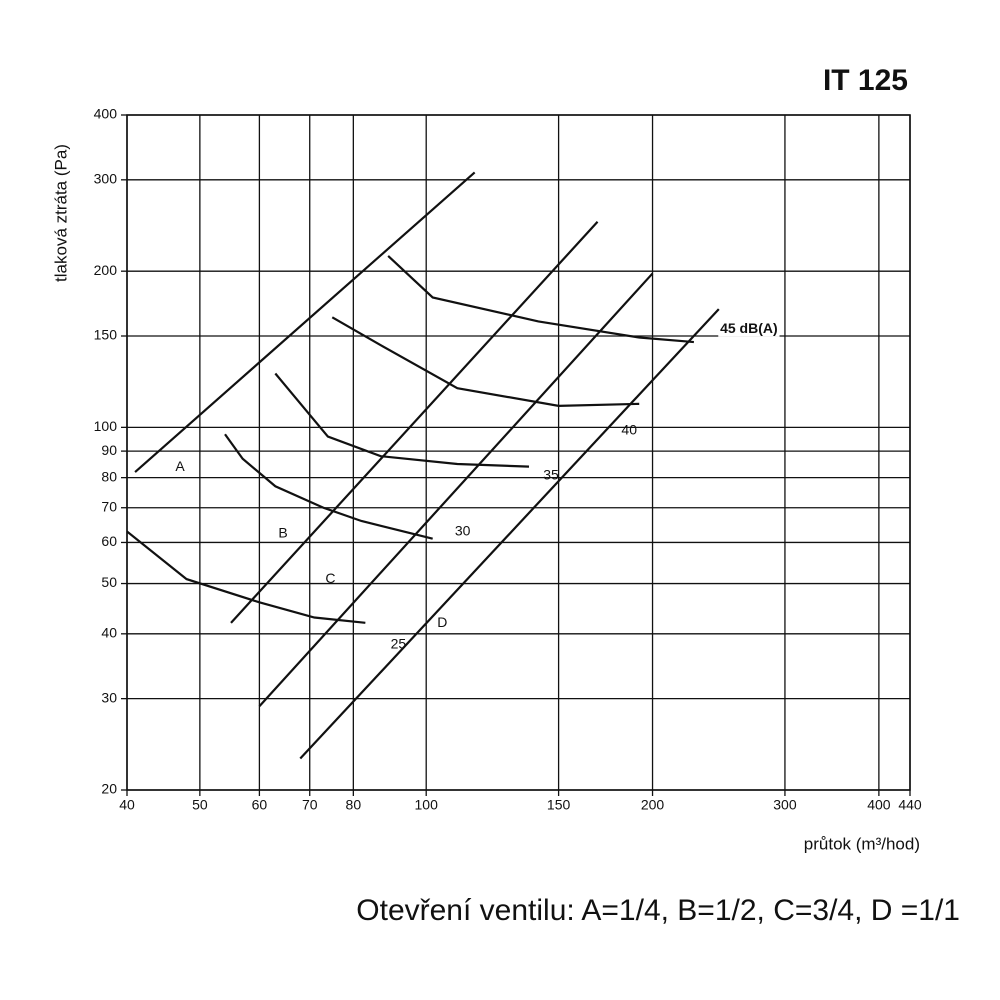 Image resolution: width=1000 pixels, height=1000 pixels. What do you see at coordinates (180, 466) in the screenshot?
I see `curve-label: A` at bounding box center [180, 466].